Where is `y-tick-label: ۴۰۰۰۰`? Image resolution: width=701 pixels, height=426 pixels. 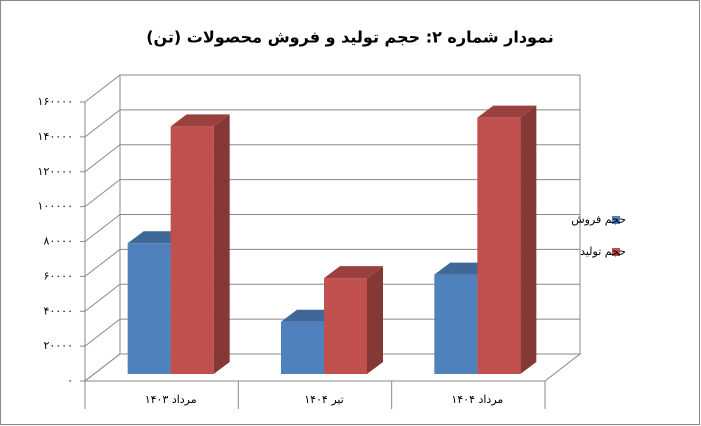
y-tick-label: ۴۰۰۰۰ is located at coordinates (58, 310).